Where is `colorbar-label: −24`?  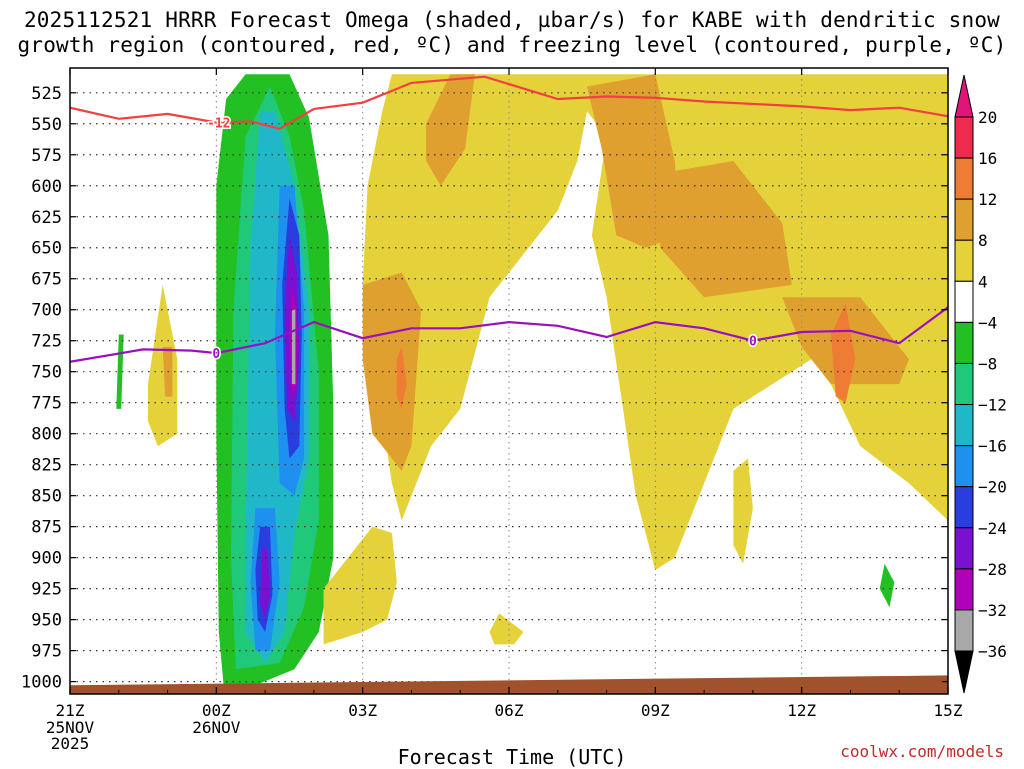 colorbar-label: −24 is located at coordinates (992, 528).